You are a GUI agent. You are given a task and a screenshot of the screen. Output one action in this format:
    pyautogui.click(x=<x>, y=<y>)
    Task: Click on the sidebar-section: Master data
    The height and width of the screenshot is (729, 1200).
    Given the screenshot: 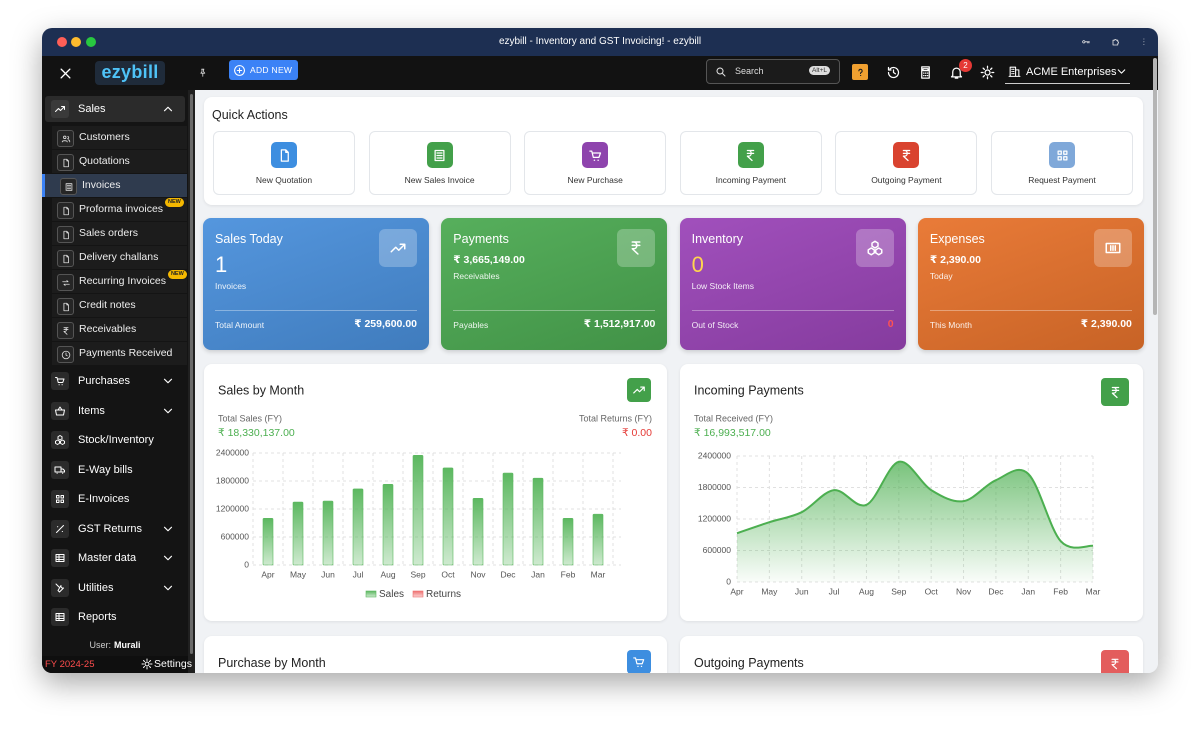 What is the action you would take?
    pyautogui.click(x=115, y=558)
    